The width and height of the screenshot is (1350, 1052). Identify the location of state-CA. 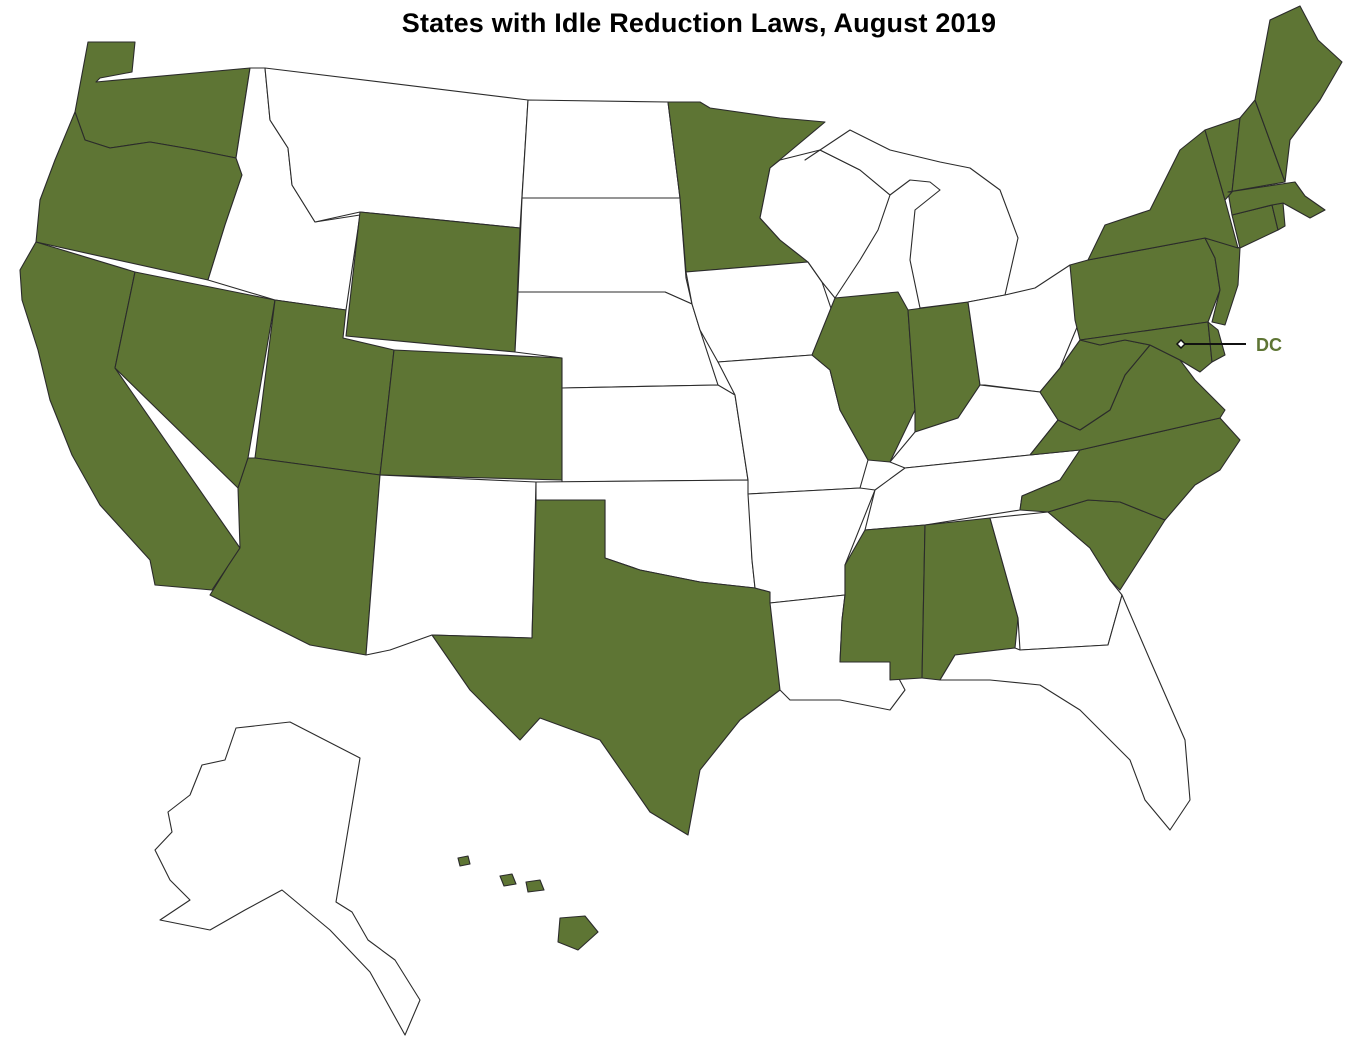
(130, 416).